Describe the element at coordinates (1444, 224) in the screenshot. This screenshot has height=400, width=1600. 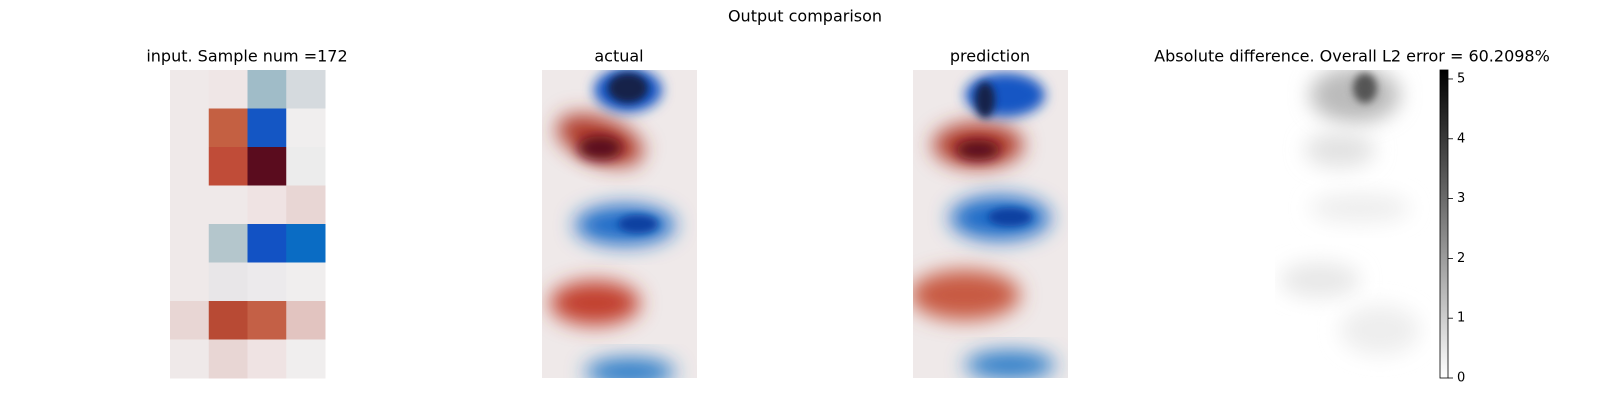
I see `colorbar` at that location.